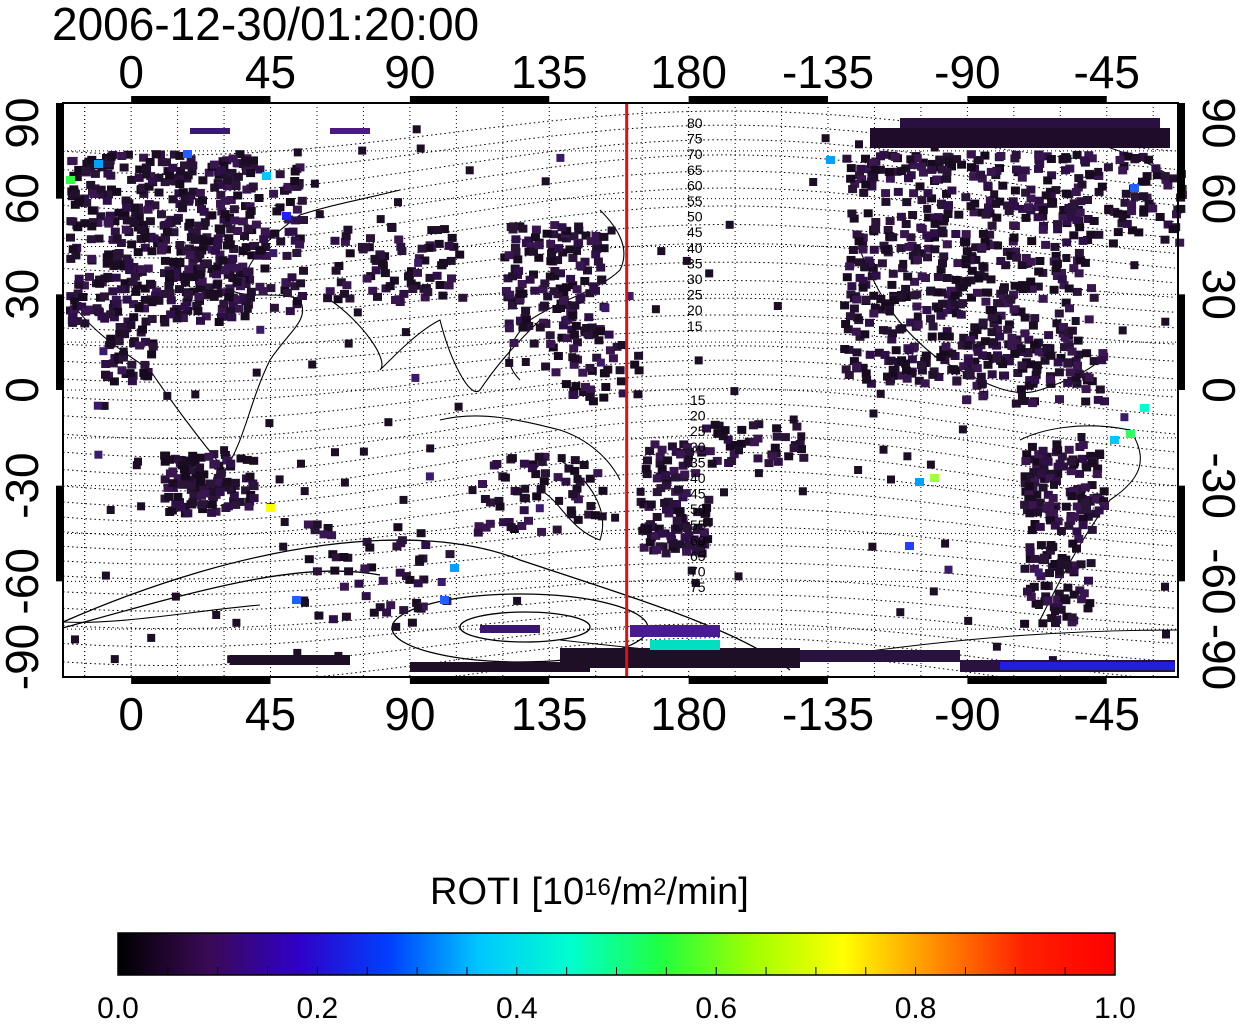 The width and height of the screenshot is (1240, 1024). I want to click on contour-label-south: 30, so click(698, 447).